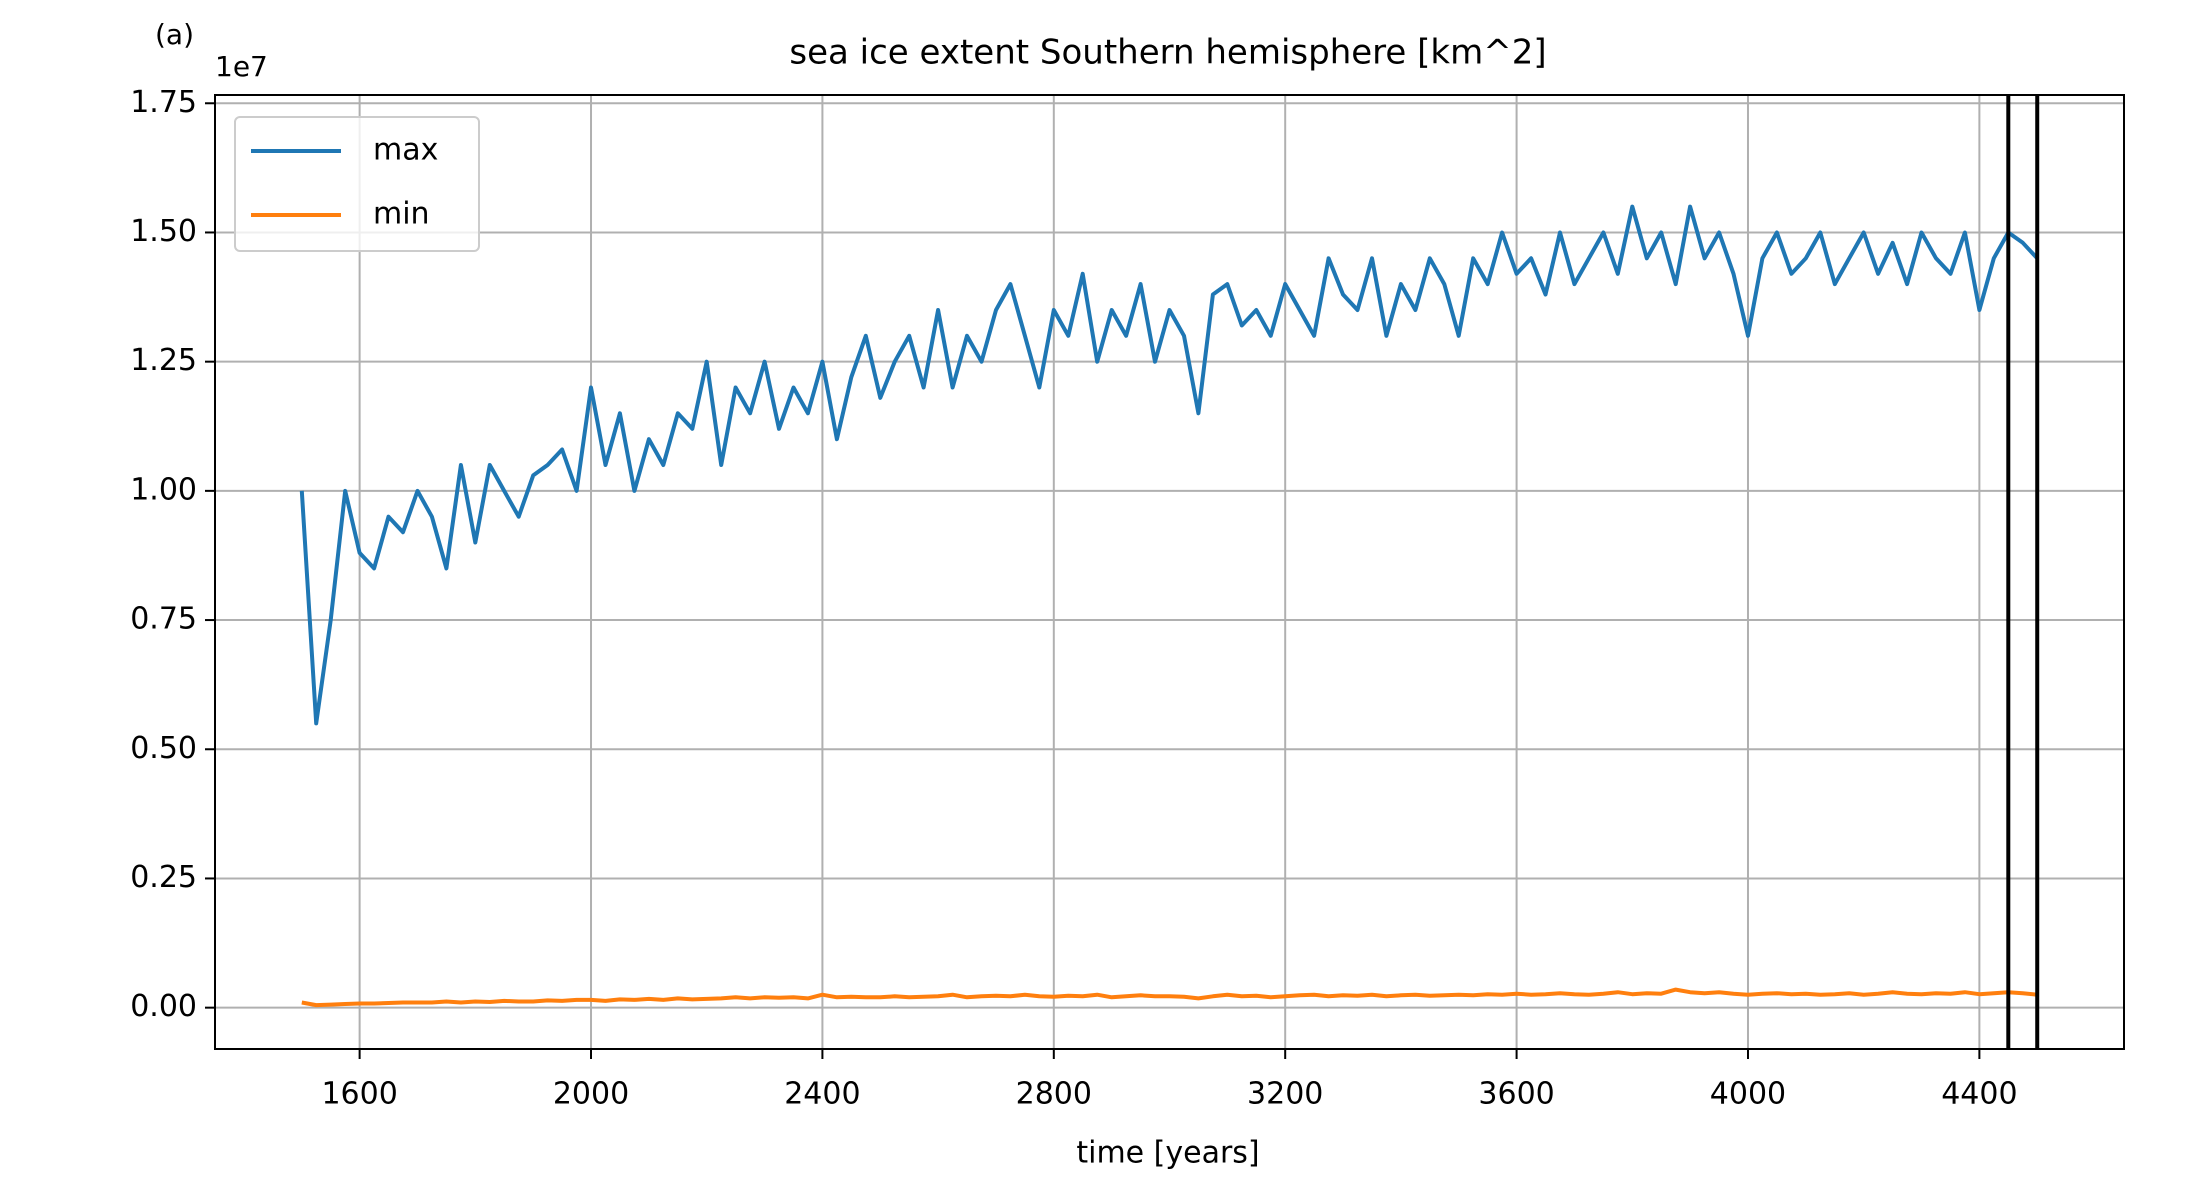 This screenshot has height=1181, width=2196. I want to click on y-tick-label: 1.25, so click(163, 360).